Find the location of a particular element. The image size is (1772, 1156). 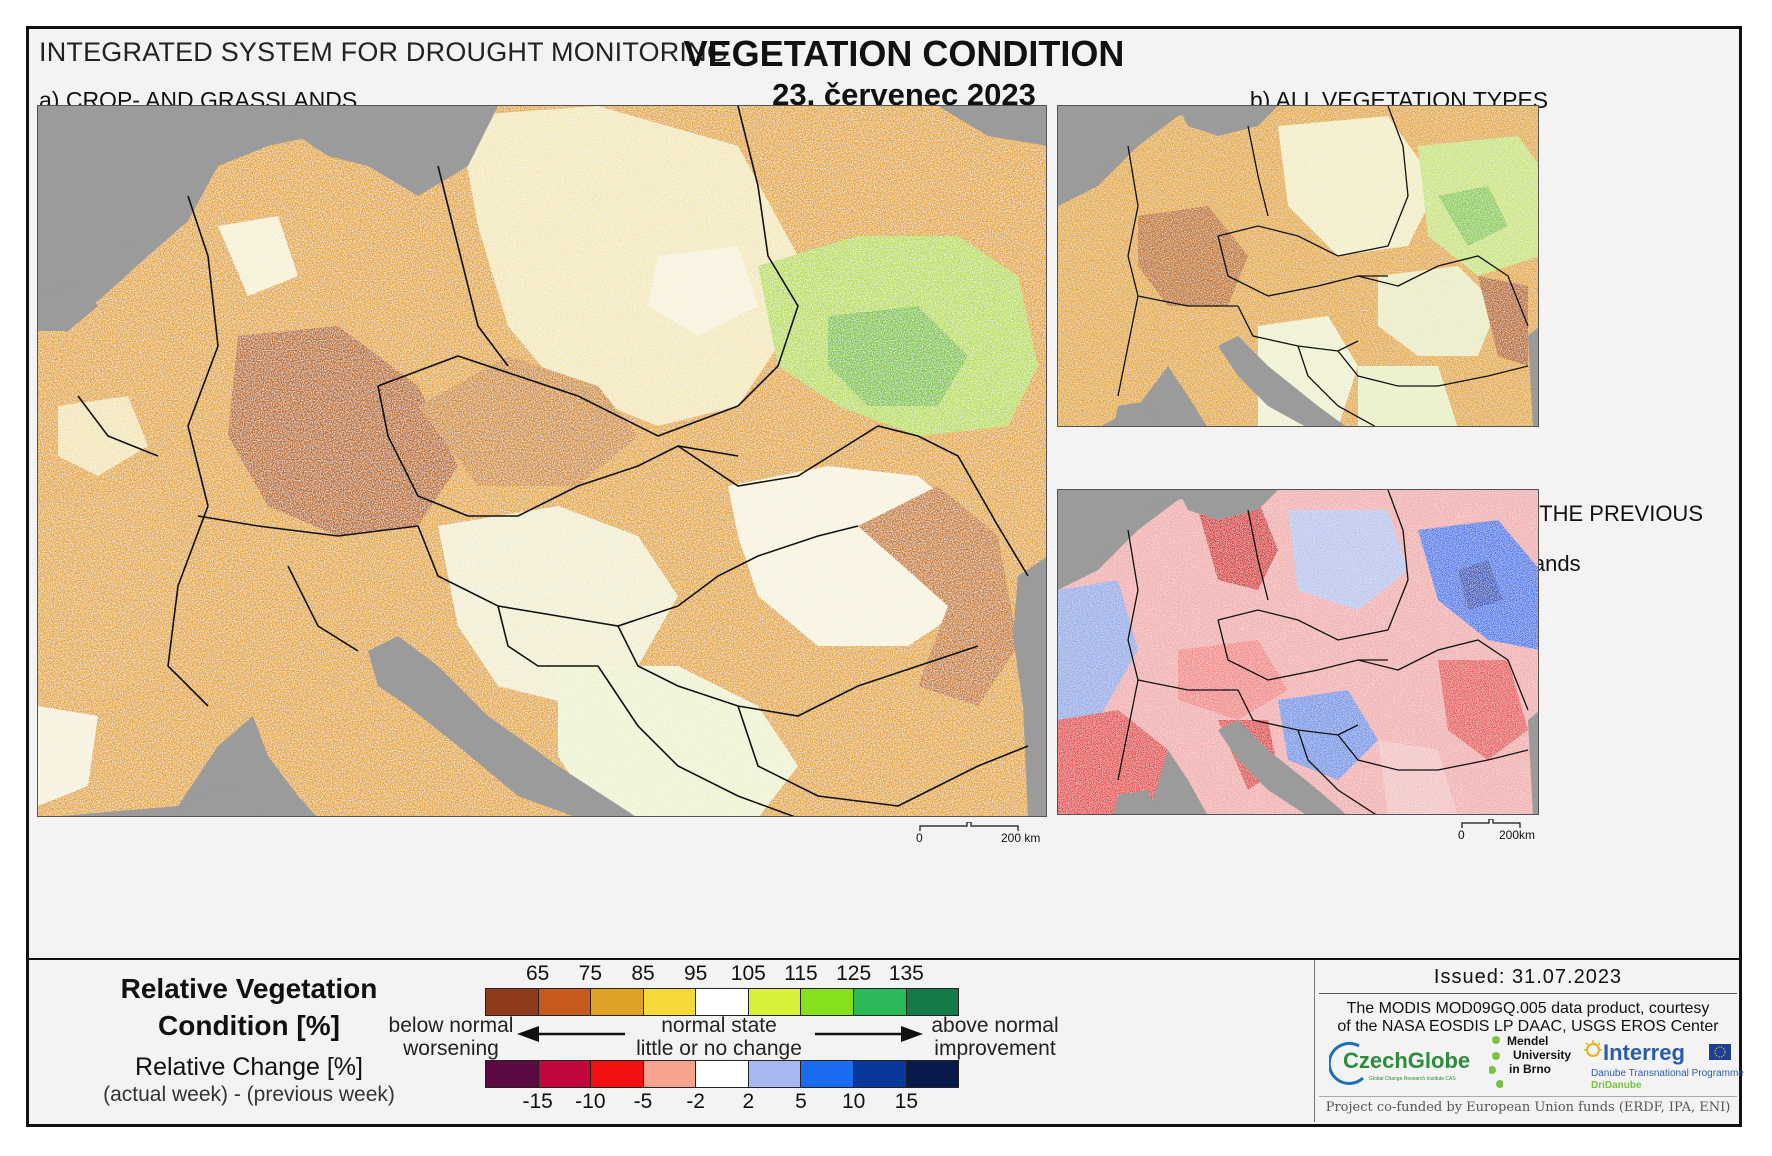

above-normal-label: above normal improvement is located at coordinates (995, 1037).